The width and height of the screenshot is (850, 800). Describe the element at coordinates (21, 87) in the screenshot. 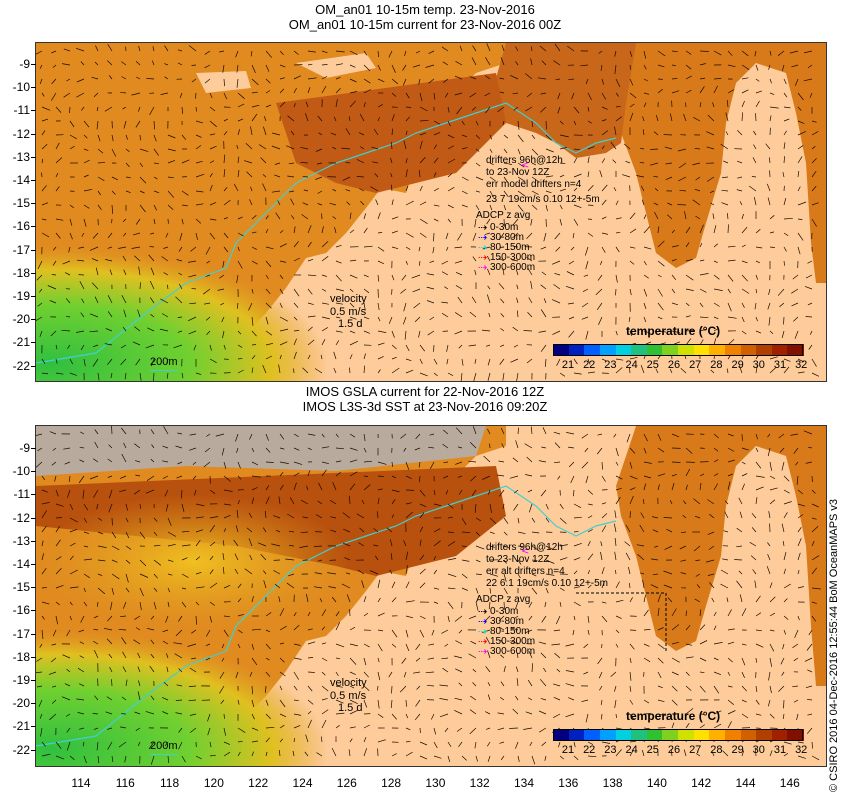

I see `y-tick-label: -10` at that location.